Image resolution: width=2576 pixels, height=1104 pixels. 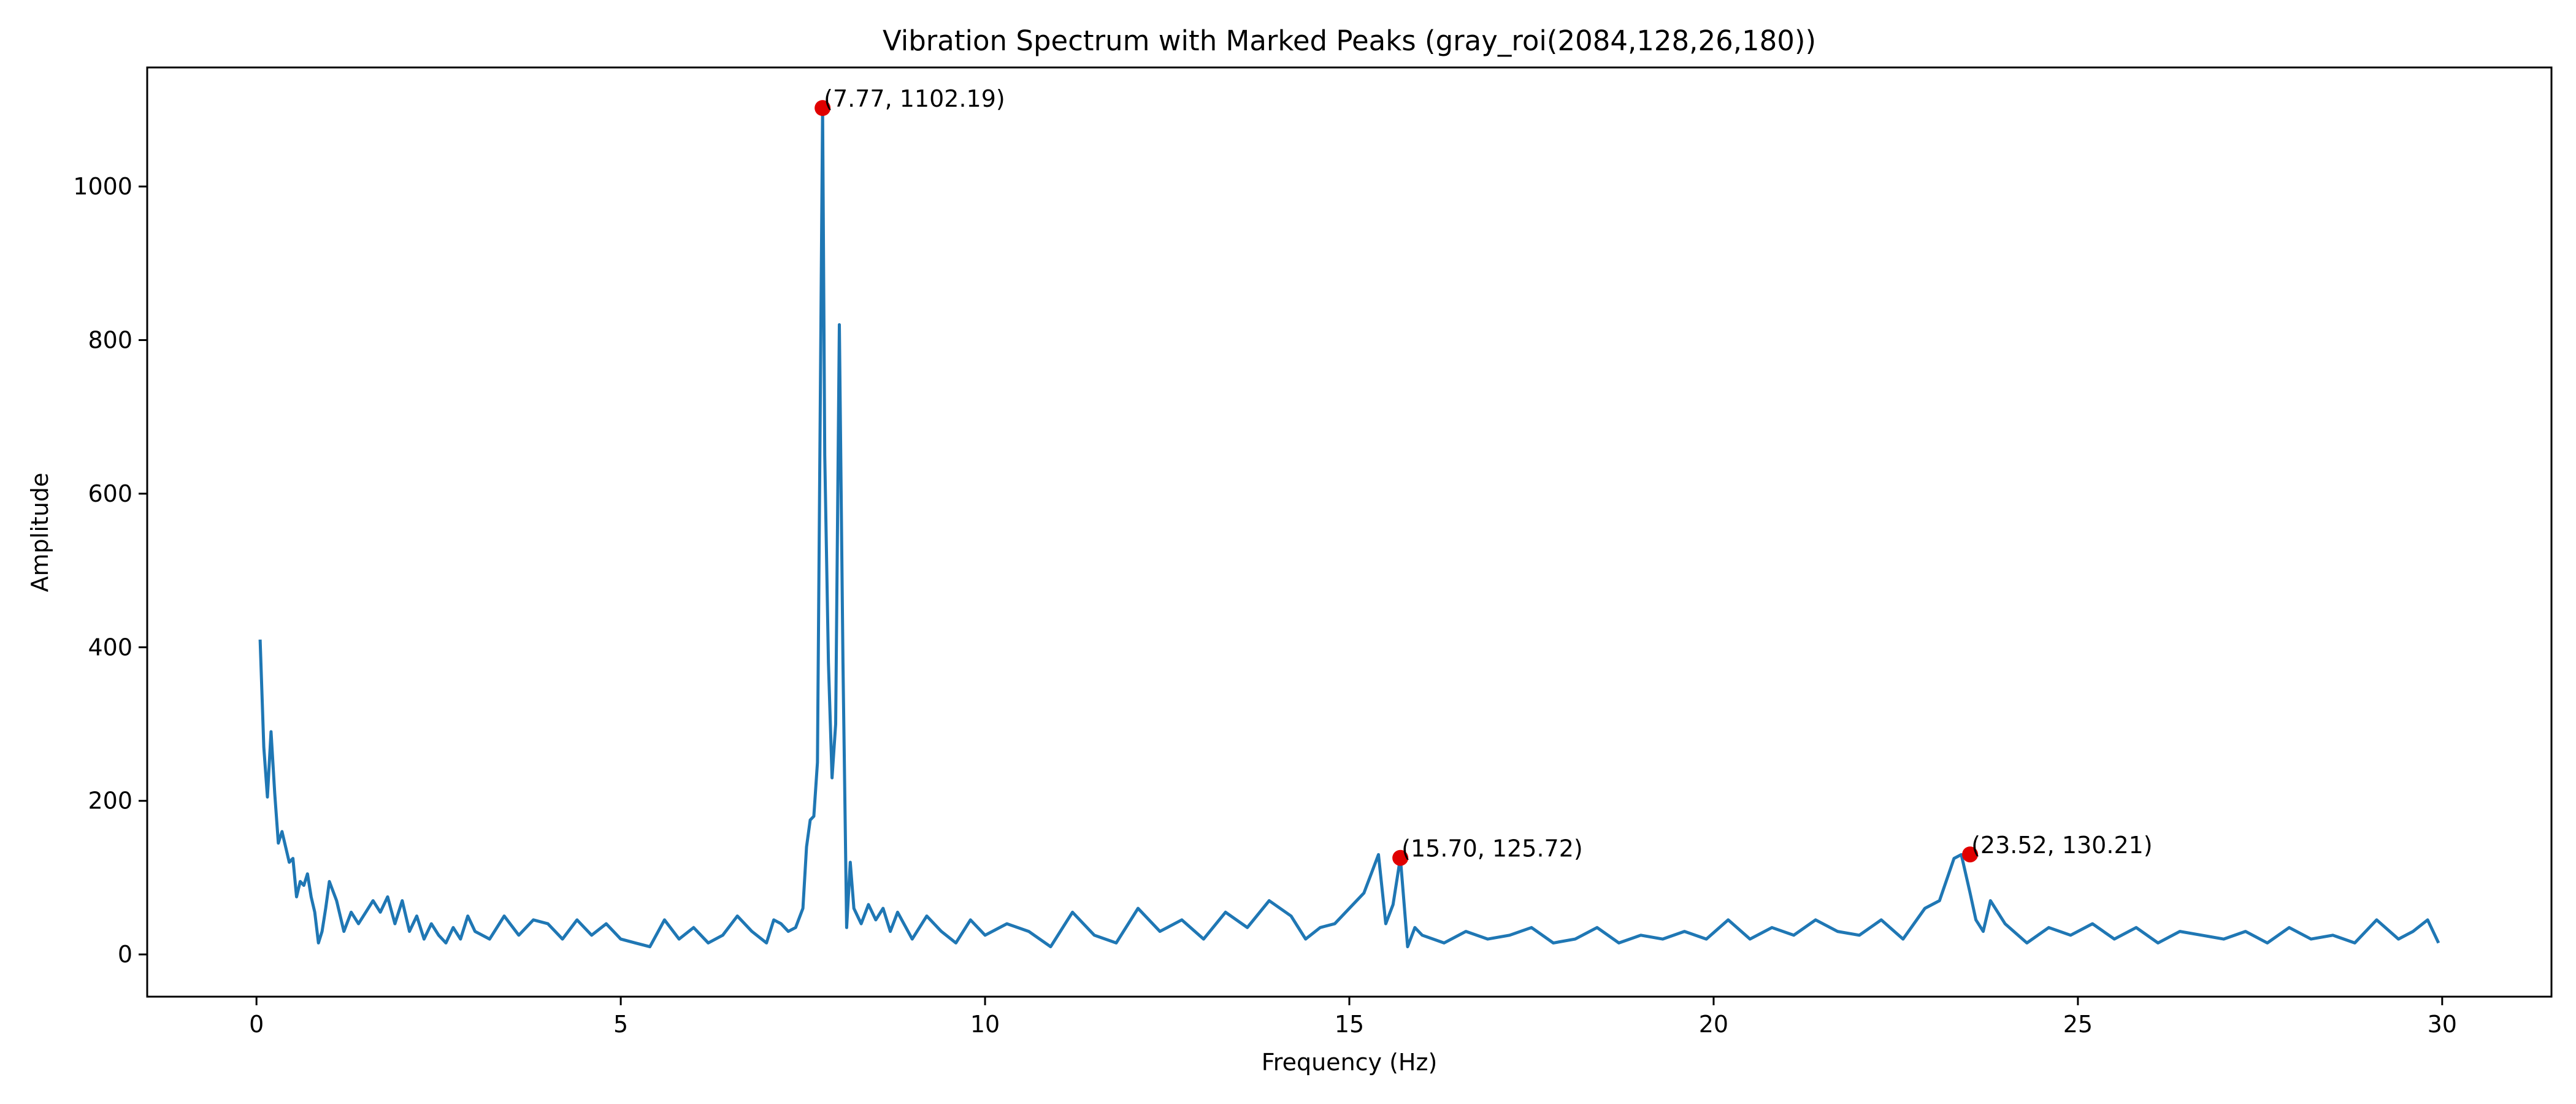 I want to click on x-tick-label: 20, so click(x=1713, y=1024).